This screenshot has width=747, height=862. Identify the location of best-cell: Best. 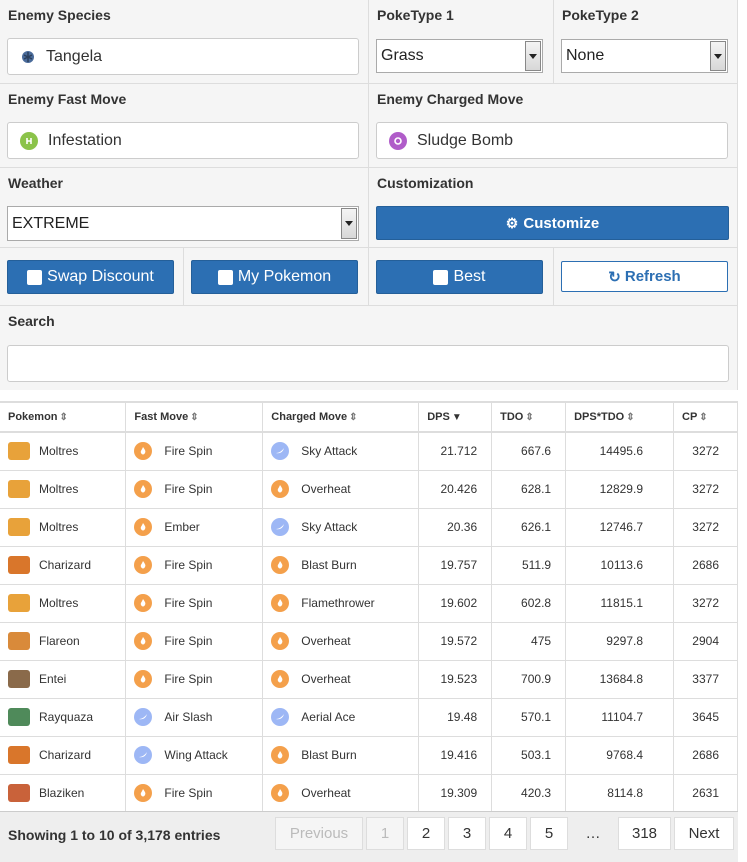
(461, 277).